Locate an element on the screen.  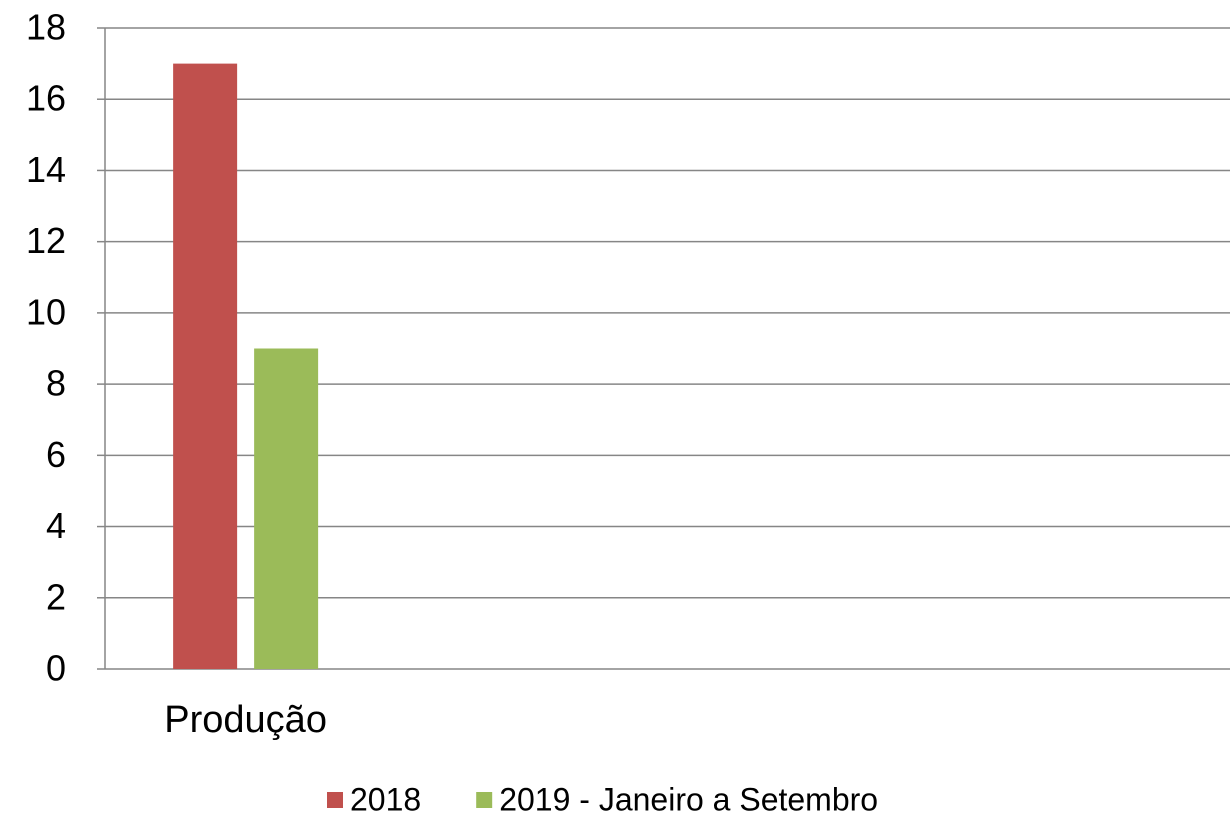
y-tick-label: 10 is located at coordinates (46, 311).